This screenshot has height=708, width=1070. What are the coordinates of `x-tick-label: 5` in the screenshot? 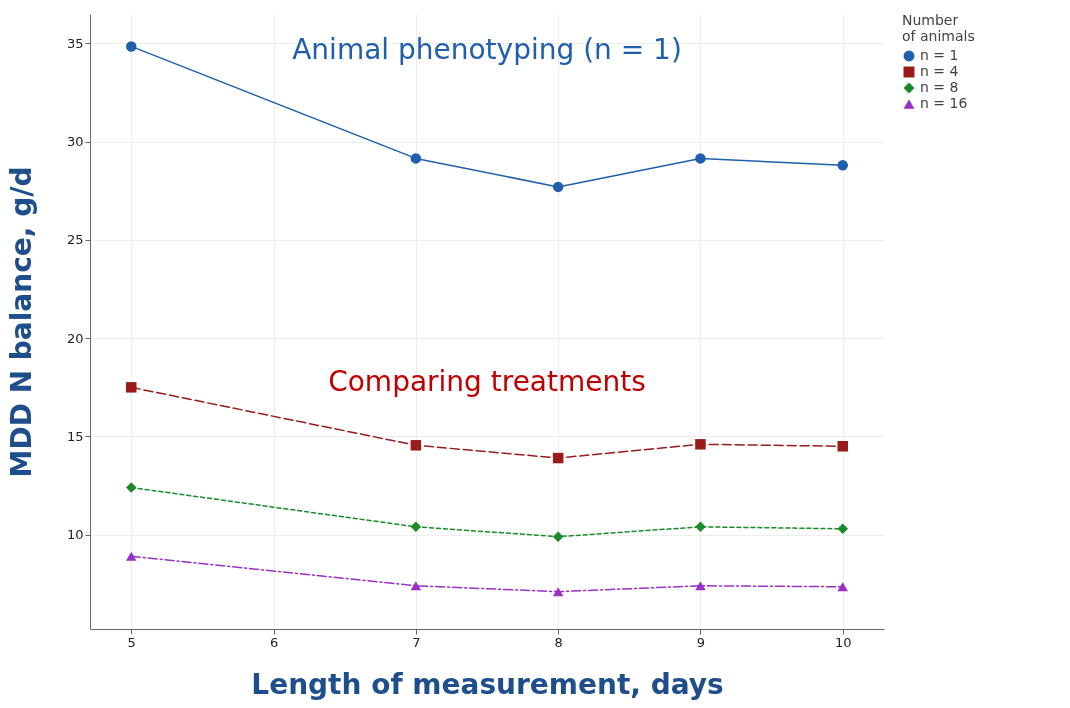 It's located at (131, 642).